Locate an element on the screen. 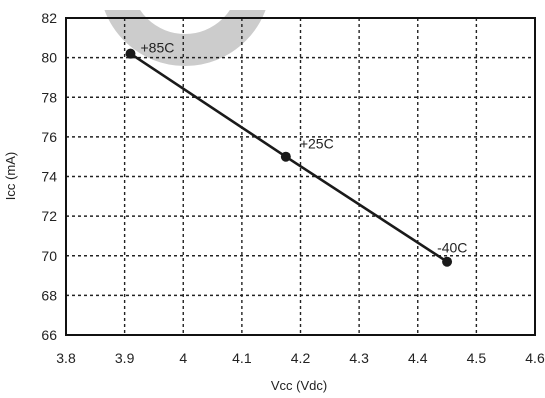 The width and height of the screenshot is (545, 398). x-tick-label: 3.9 is located at coordinates (125, 358).